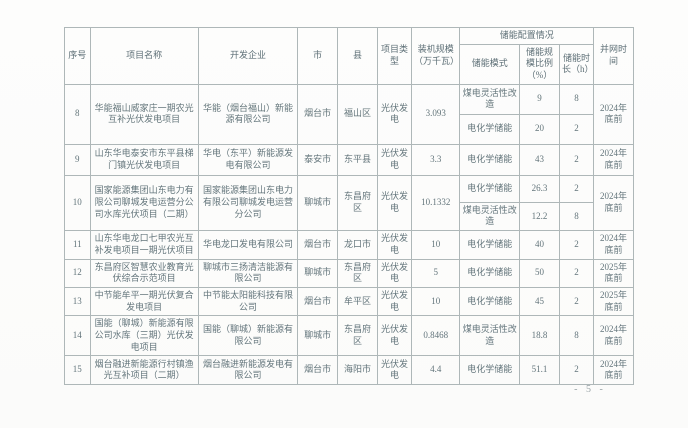 The height and width of the screenshot is (428, 688). What do you see at coordinates (436, 114) in the screenshot?
I see `cell-capacity: 3.093` at bounding box center [436, 114].